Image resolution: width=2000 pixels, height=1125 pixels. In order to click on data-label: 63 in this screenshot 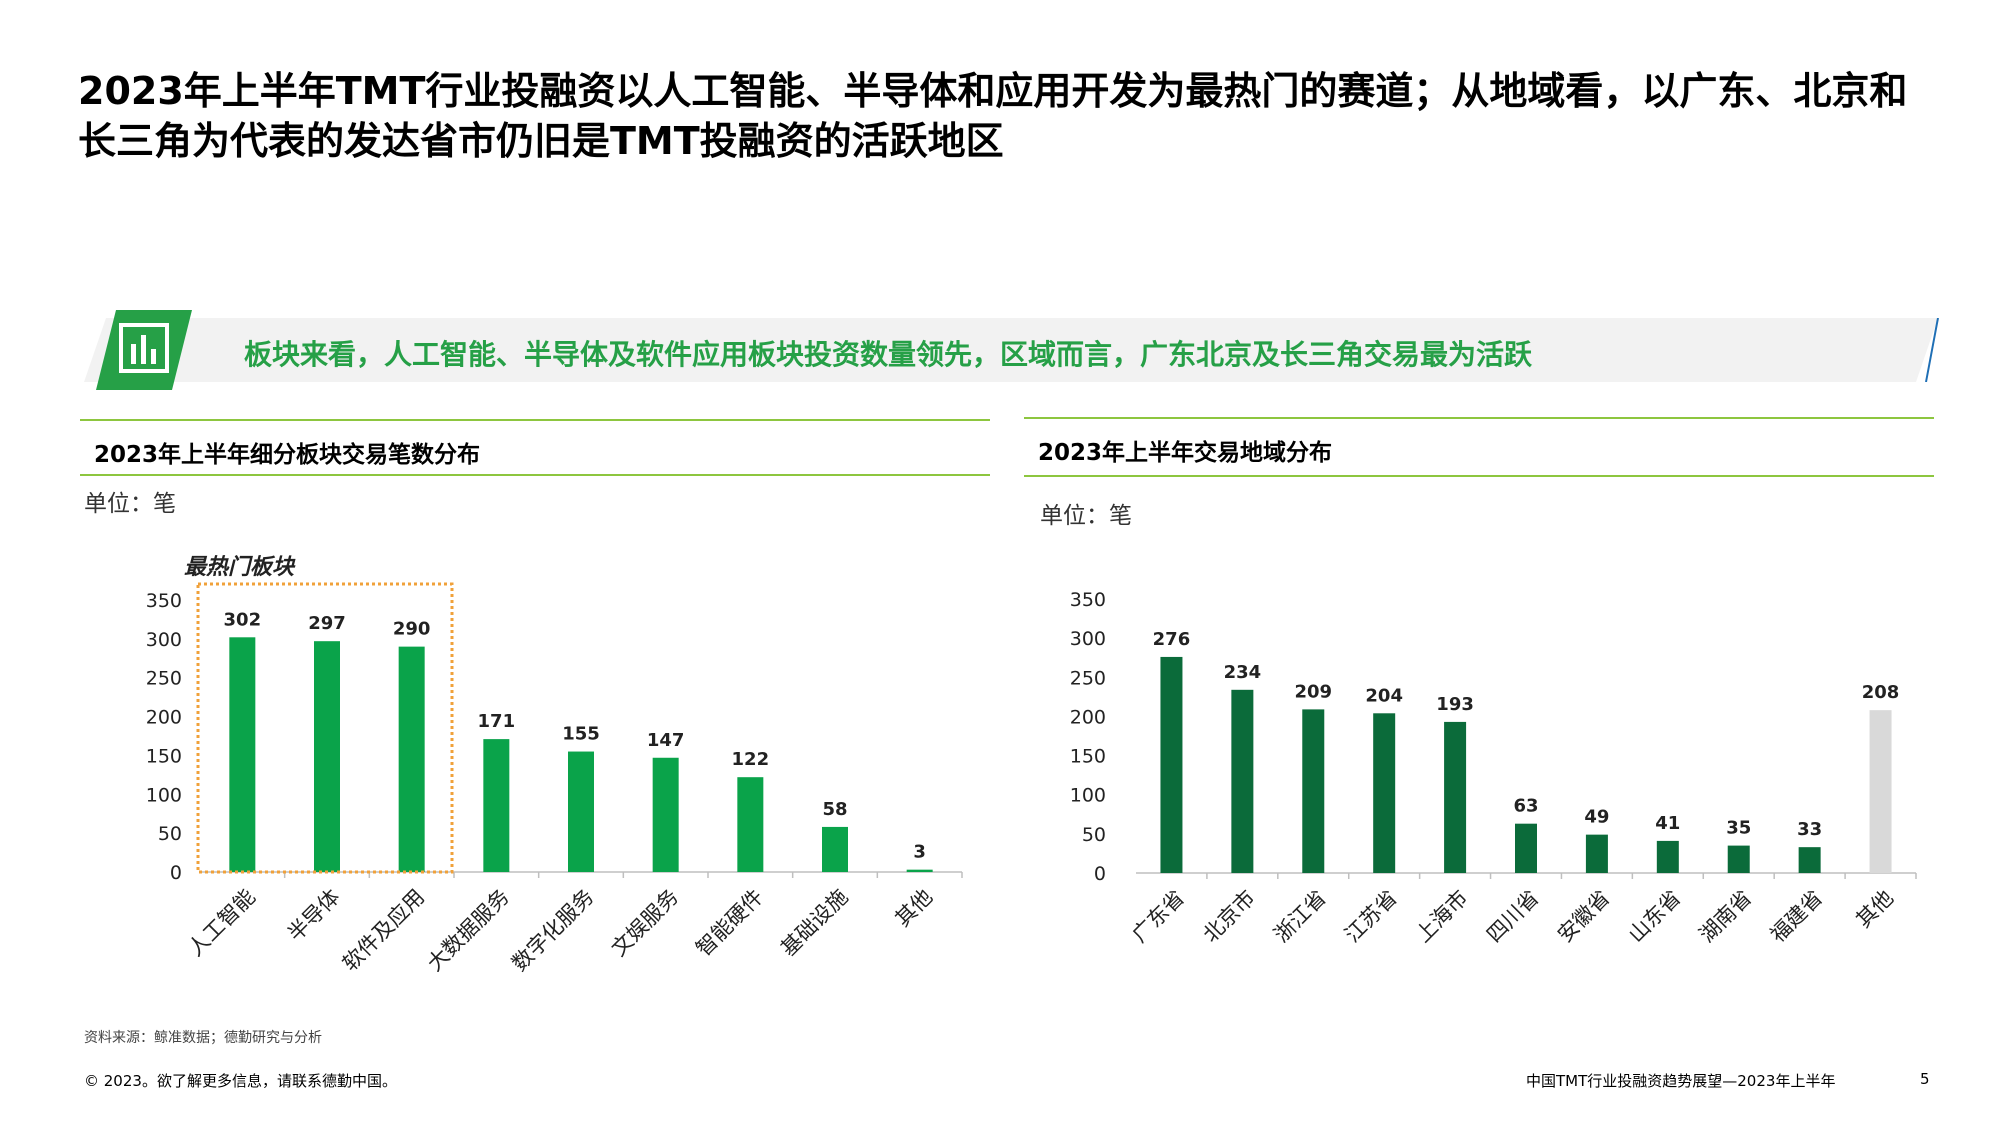, I will do `click(1525, 806)`.